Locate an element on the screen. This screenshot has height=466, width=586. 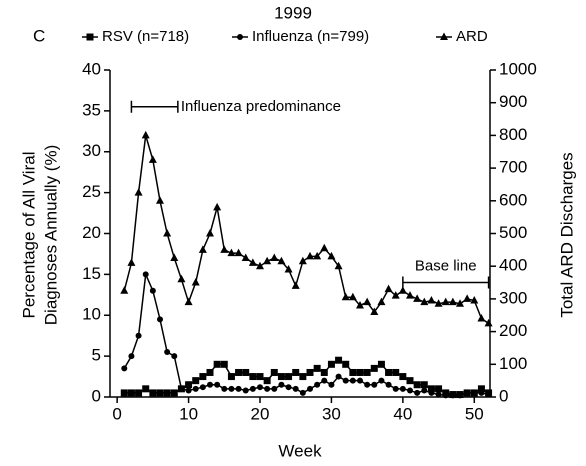
y2-axis-label: Total ARD Discharges is located at coordinates (566, 234).